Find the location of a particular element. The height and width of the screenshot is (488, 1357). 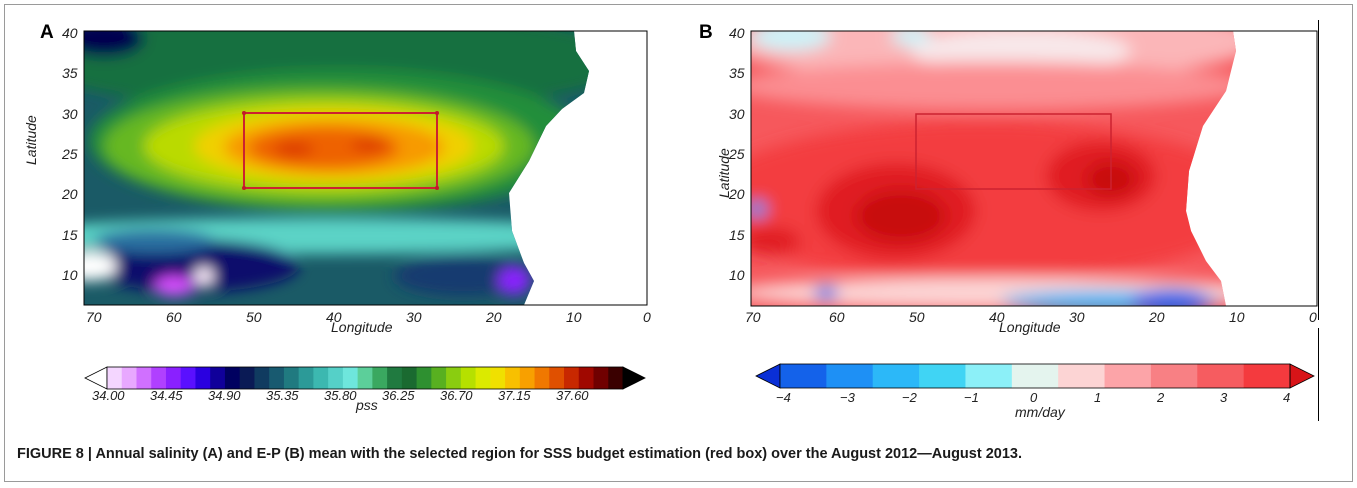

xtick: 70 is located at coordinates (753, 317).